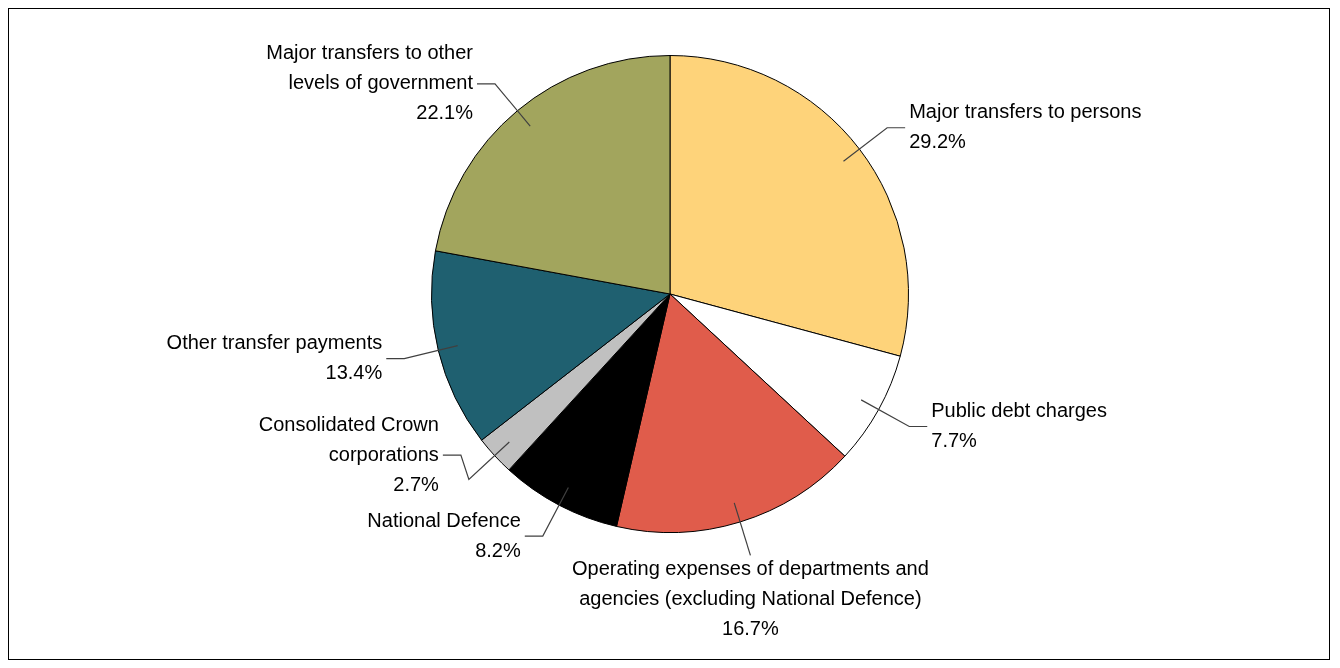  Describe the element at coordinates (348, 438) in the screenshot. I see `slice-label: Consolidated Crown corporations` at that location.